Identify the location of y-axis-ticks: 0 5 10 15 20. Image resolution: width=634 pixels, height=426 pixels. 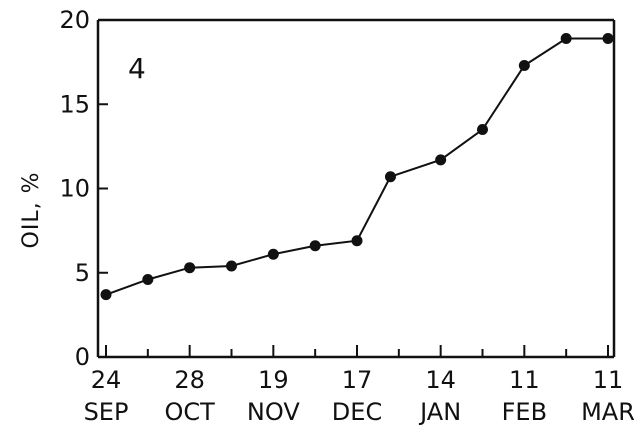
(83, 188).